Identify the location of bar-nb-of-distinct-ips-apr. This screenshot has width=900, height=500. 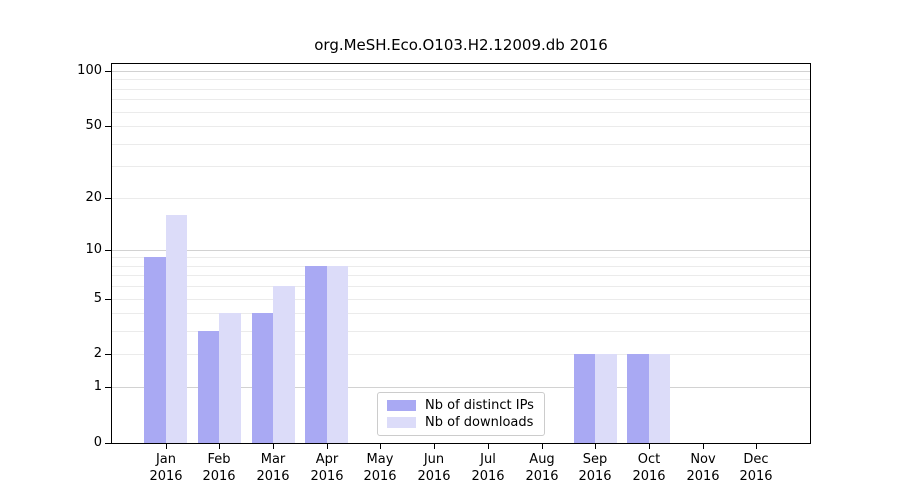
(316, 354).